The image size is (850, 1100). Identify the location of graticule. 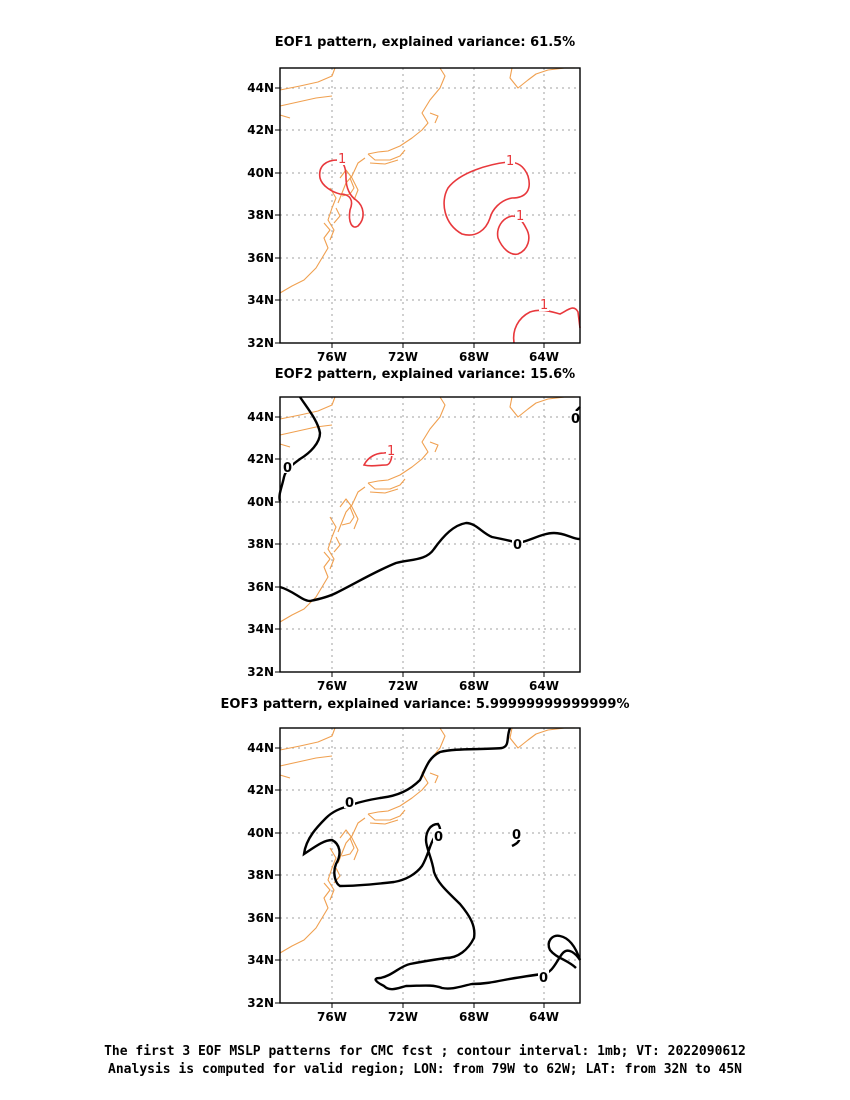
(430, 534).